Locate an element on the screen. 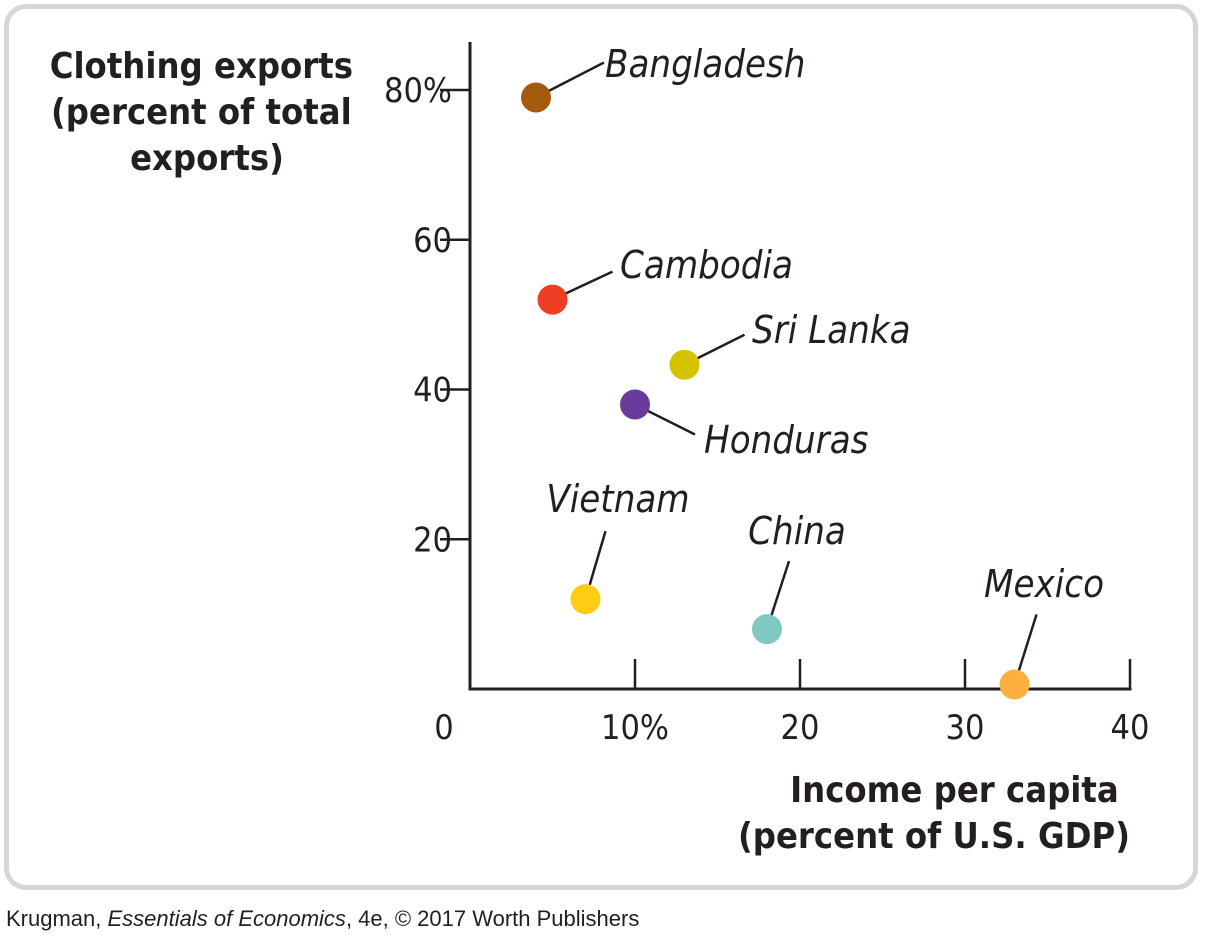  y-tick-label: 60 is located at coordinates (432, 241).